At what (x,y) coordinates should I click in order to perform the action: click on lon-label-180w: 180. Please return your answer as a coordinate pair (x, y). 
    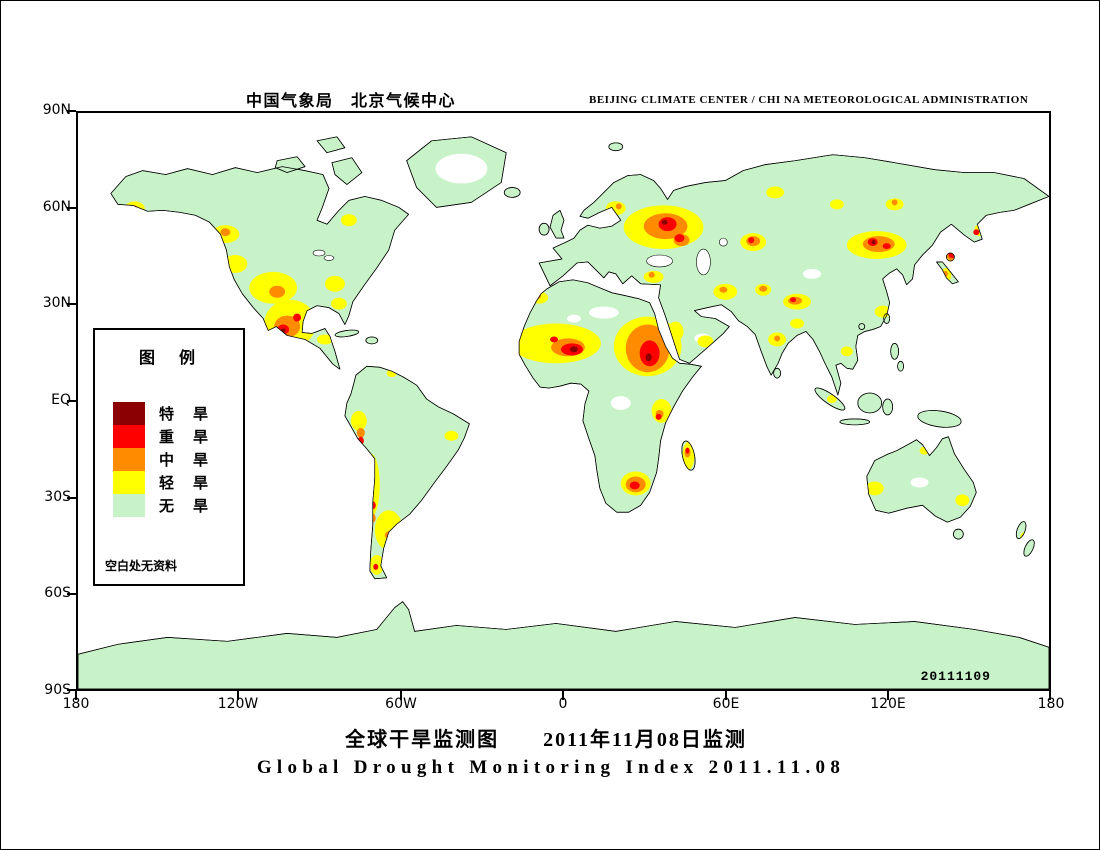
    Looking at the image, I should click on (76, 704).